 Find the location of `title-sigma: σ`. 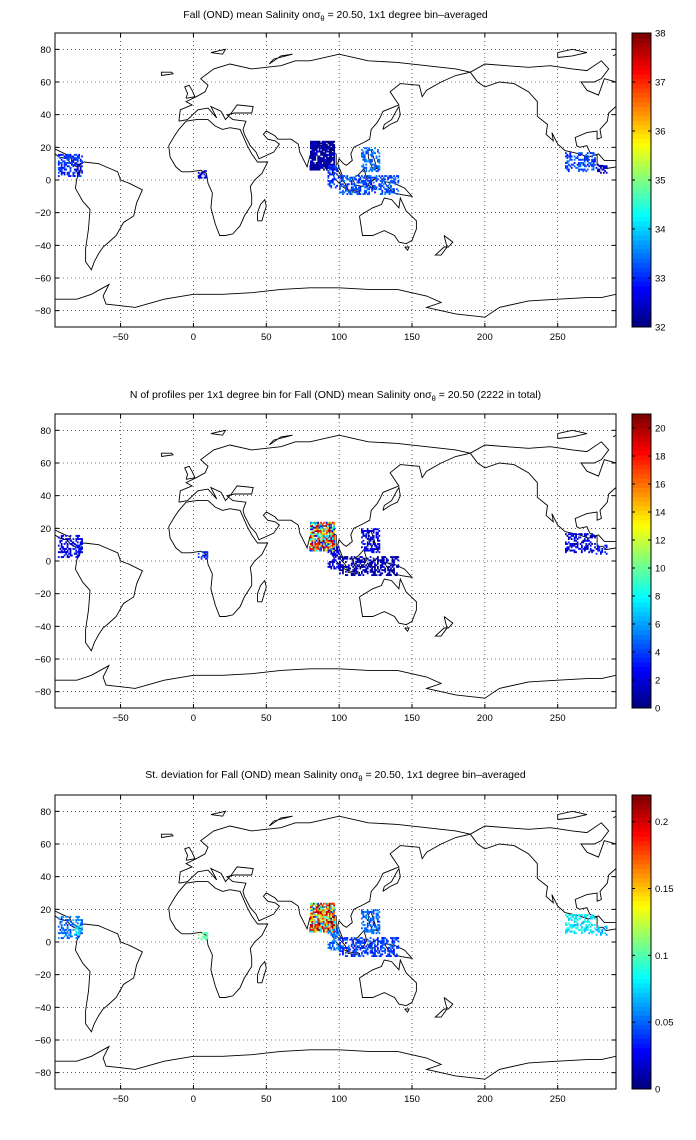

title-sigma: σ is located at coordinates (428, 395).